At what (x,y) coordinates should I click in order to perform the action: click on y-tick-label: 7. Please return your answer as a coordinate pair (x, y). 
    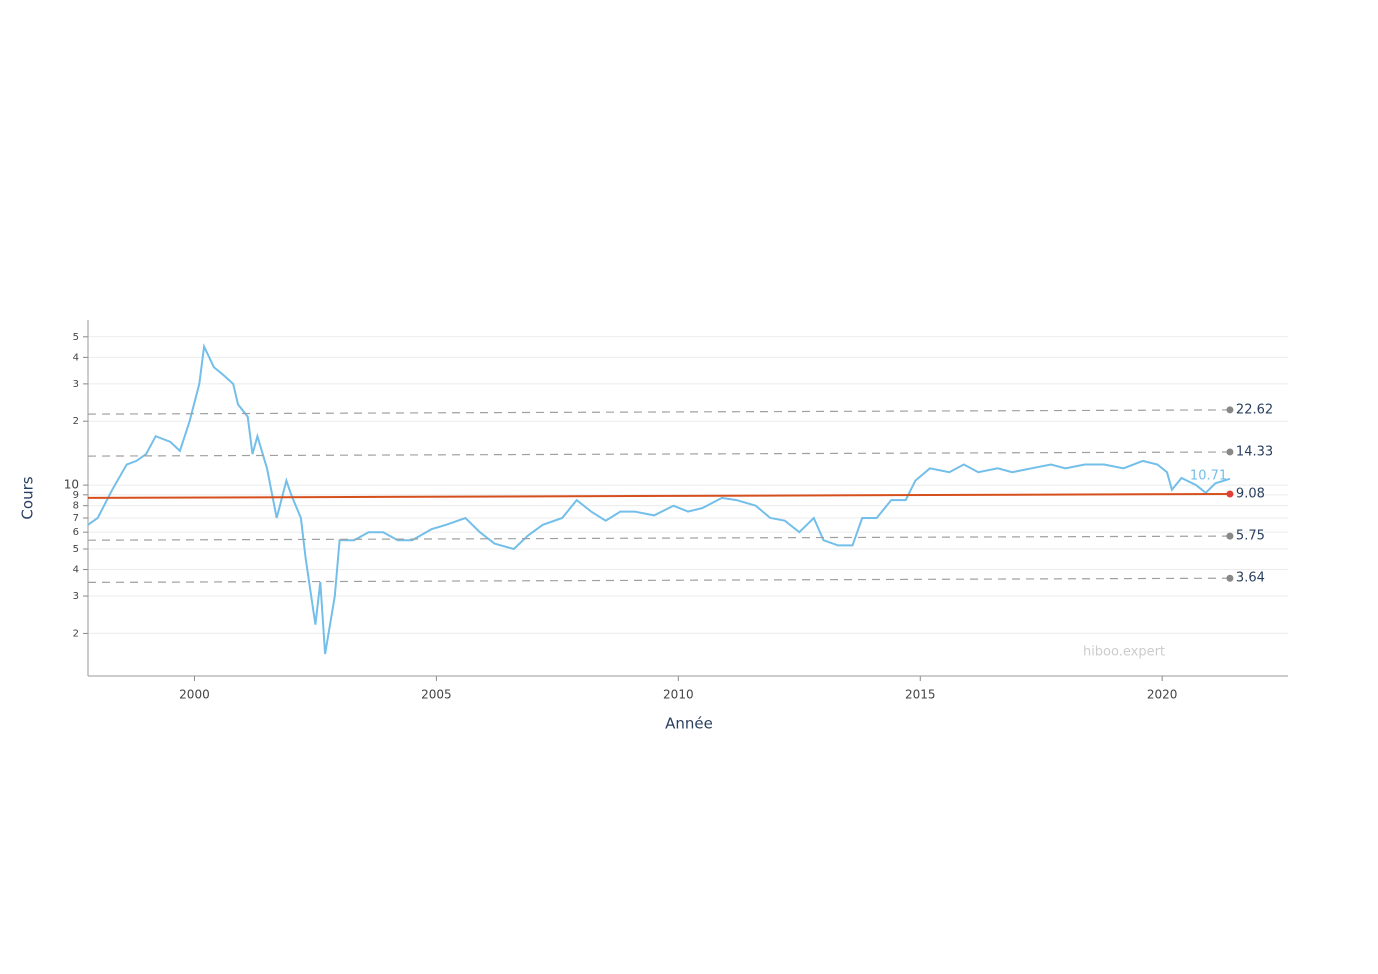
    Looking at the image, I should click on (76, 518).